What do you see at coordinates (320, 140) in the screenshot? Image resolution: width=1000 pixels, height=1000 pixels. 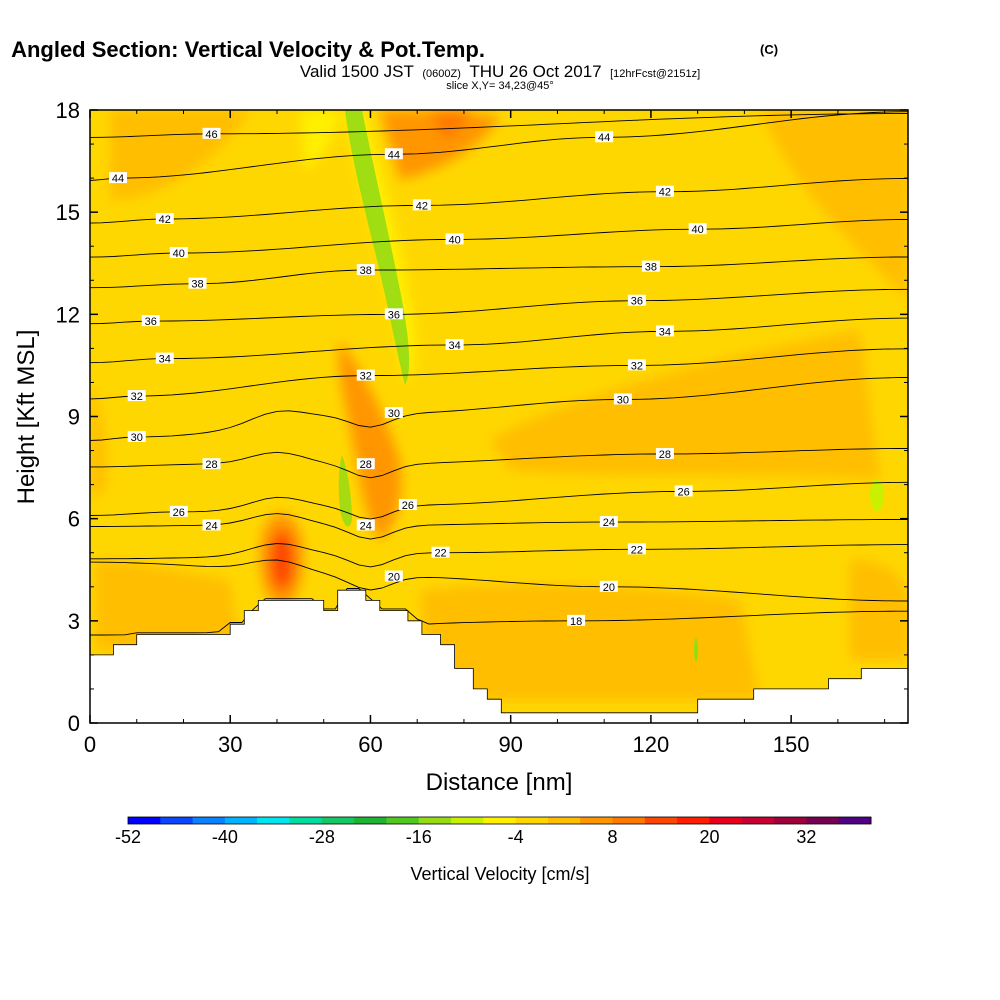 I see `field-region-upper-yellow` at bounding box center [320, 140].